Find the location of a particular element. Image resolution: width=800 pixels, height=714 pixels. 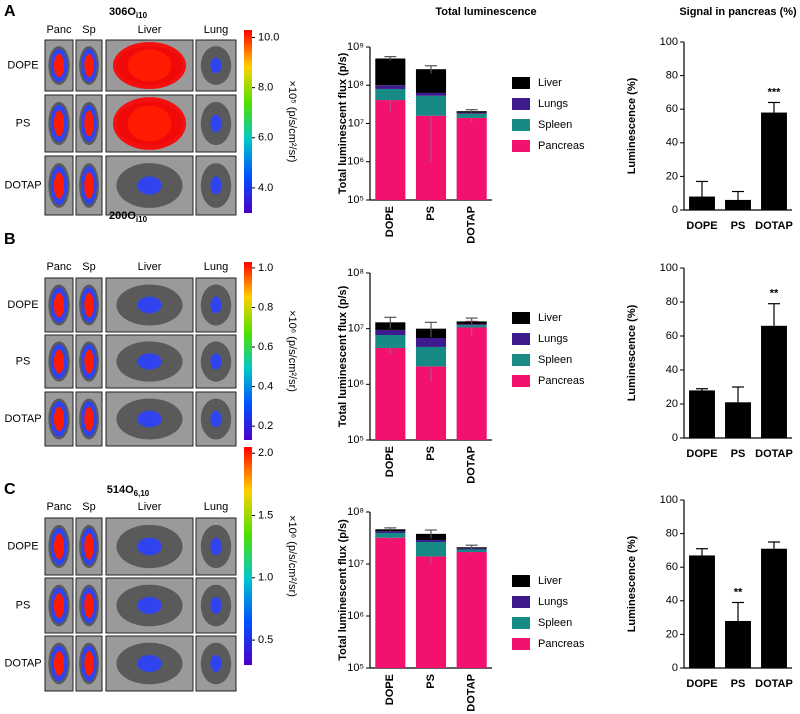

colorbar-tick-label: 1.0 is located at coordinates (265, 578).